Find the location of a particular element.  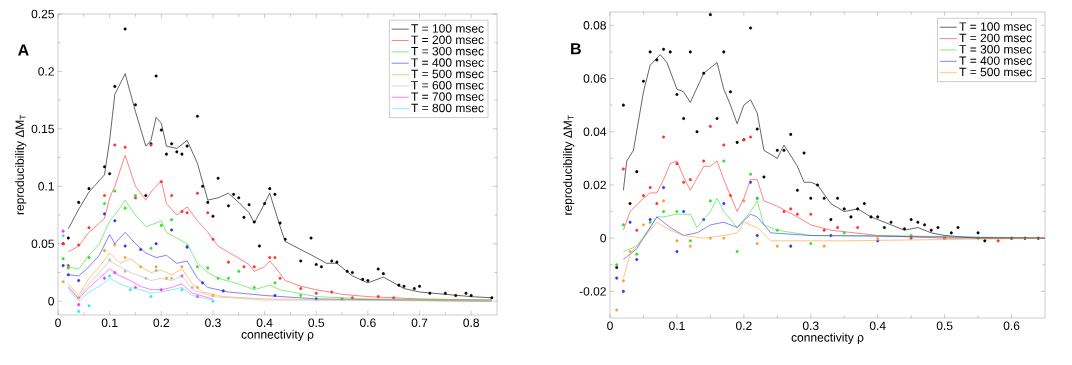

x-tick-label: 0 is located at coordinates (58, 323).